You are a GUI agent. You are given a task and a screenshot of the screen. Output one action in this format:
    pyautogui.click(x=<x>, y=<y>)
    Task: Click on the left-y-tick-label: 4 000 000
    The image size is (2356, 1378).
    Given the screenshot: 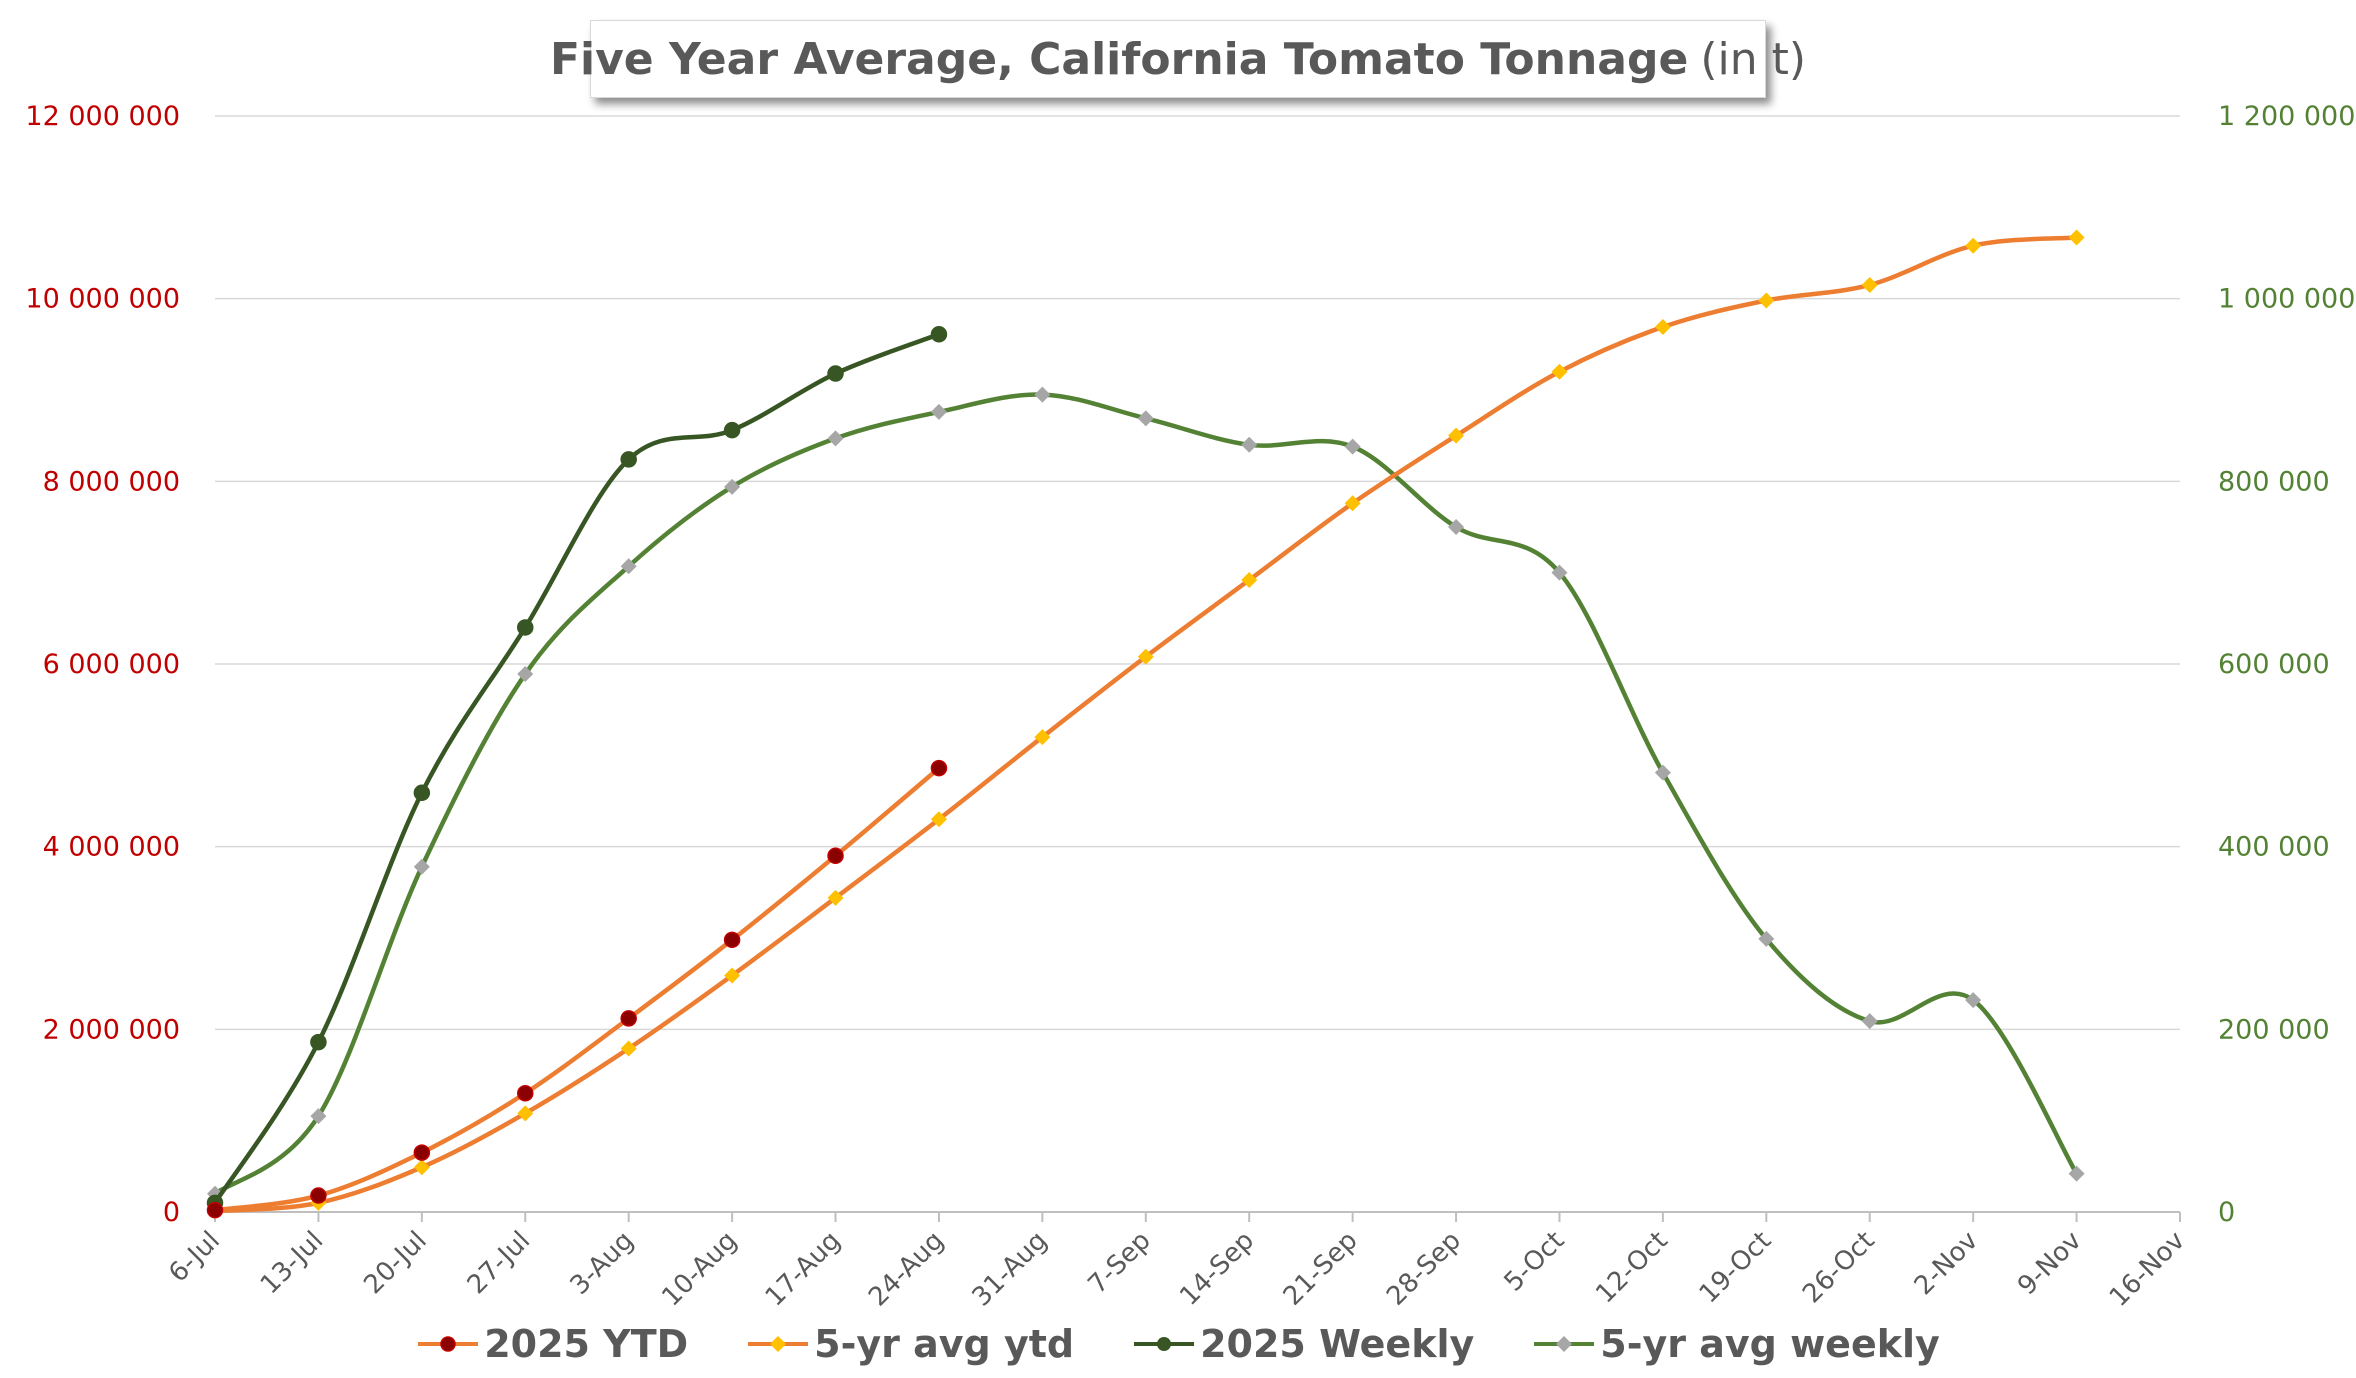 What is the action you would take?
    pyautogui.click(x=111, y=847)
    